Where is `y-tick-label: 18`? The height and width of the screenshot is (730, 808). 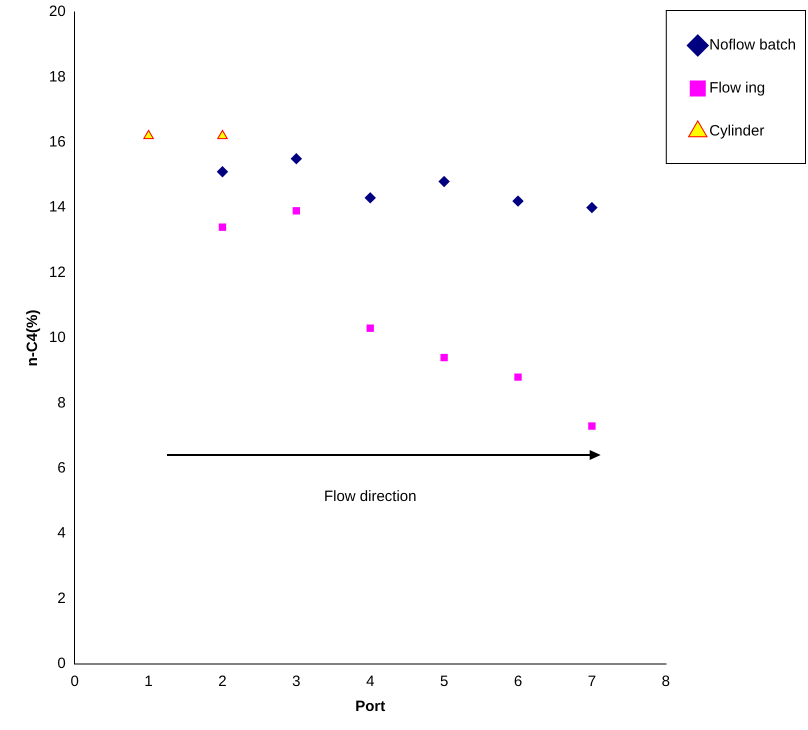
y-tick-label: 18 is located at coordinates (57, 77).